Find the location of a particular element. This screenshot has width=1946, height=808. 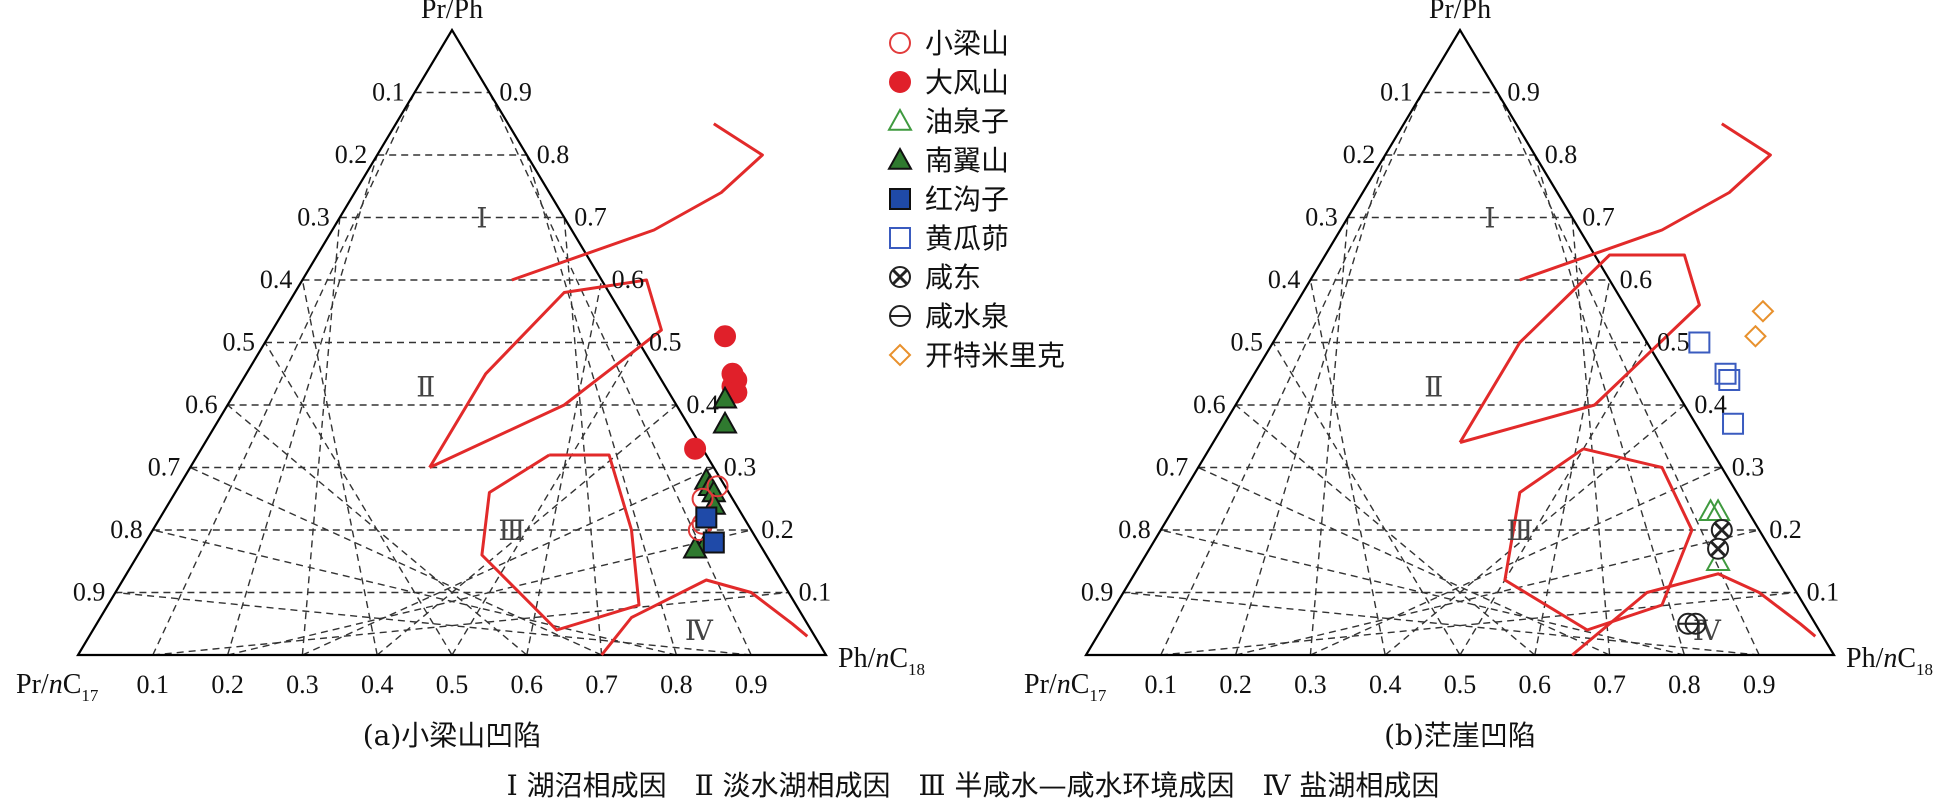

right-axis-label-italic: n is located at coordinates (1890, 658).